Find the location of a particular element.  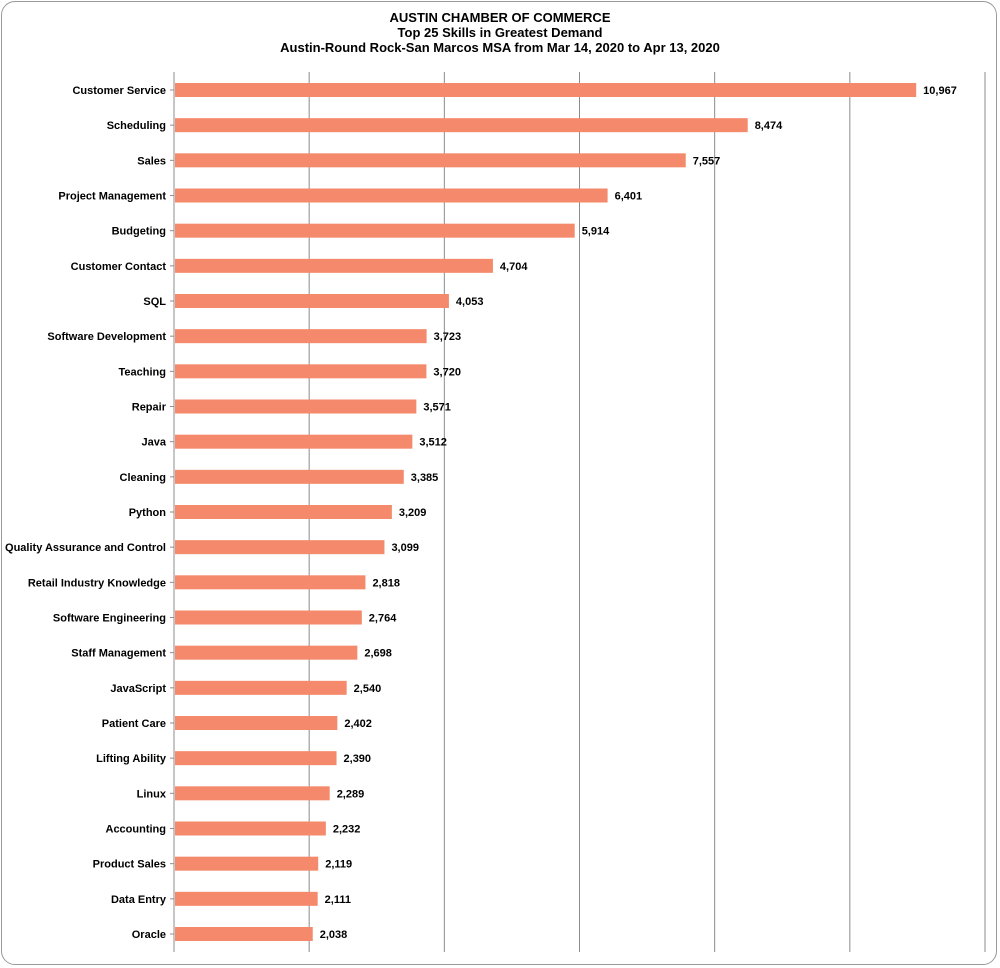

data-label: 8,474 is located at coordinates (769, 126).